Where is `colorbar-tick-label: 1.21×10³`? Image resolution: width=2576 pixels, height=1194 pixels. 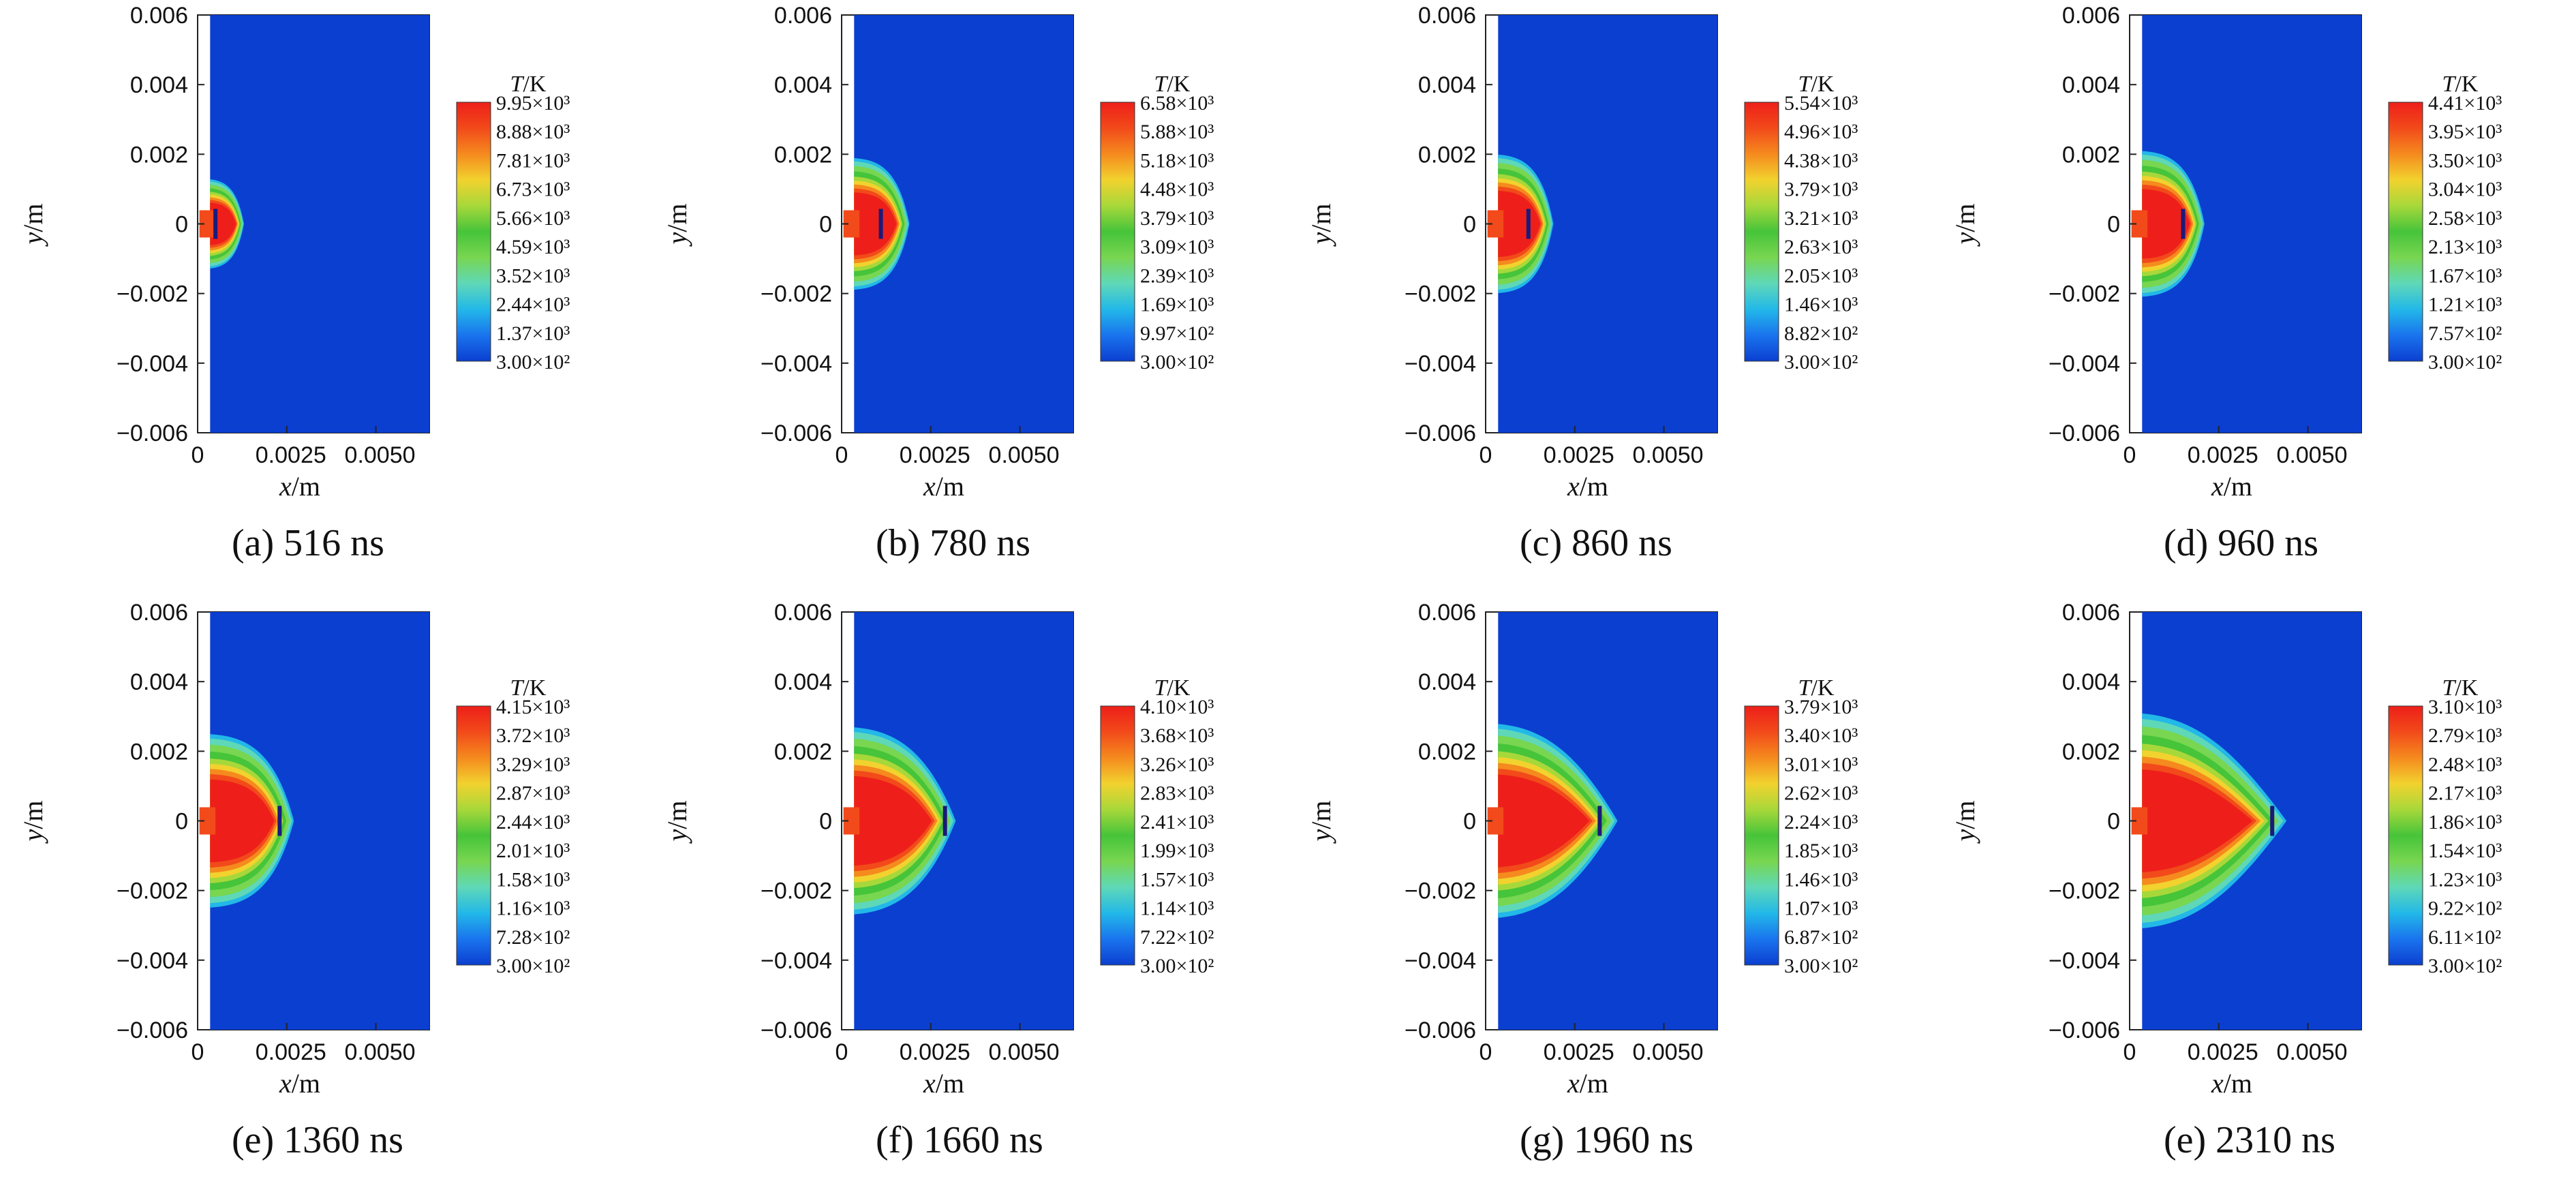 colorbar-tick-label: 1.21×10³ is located at coordinates (2465, 305).